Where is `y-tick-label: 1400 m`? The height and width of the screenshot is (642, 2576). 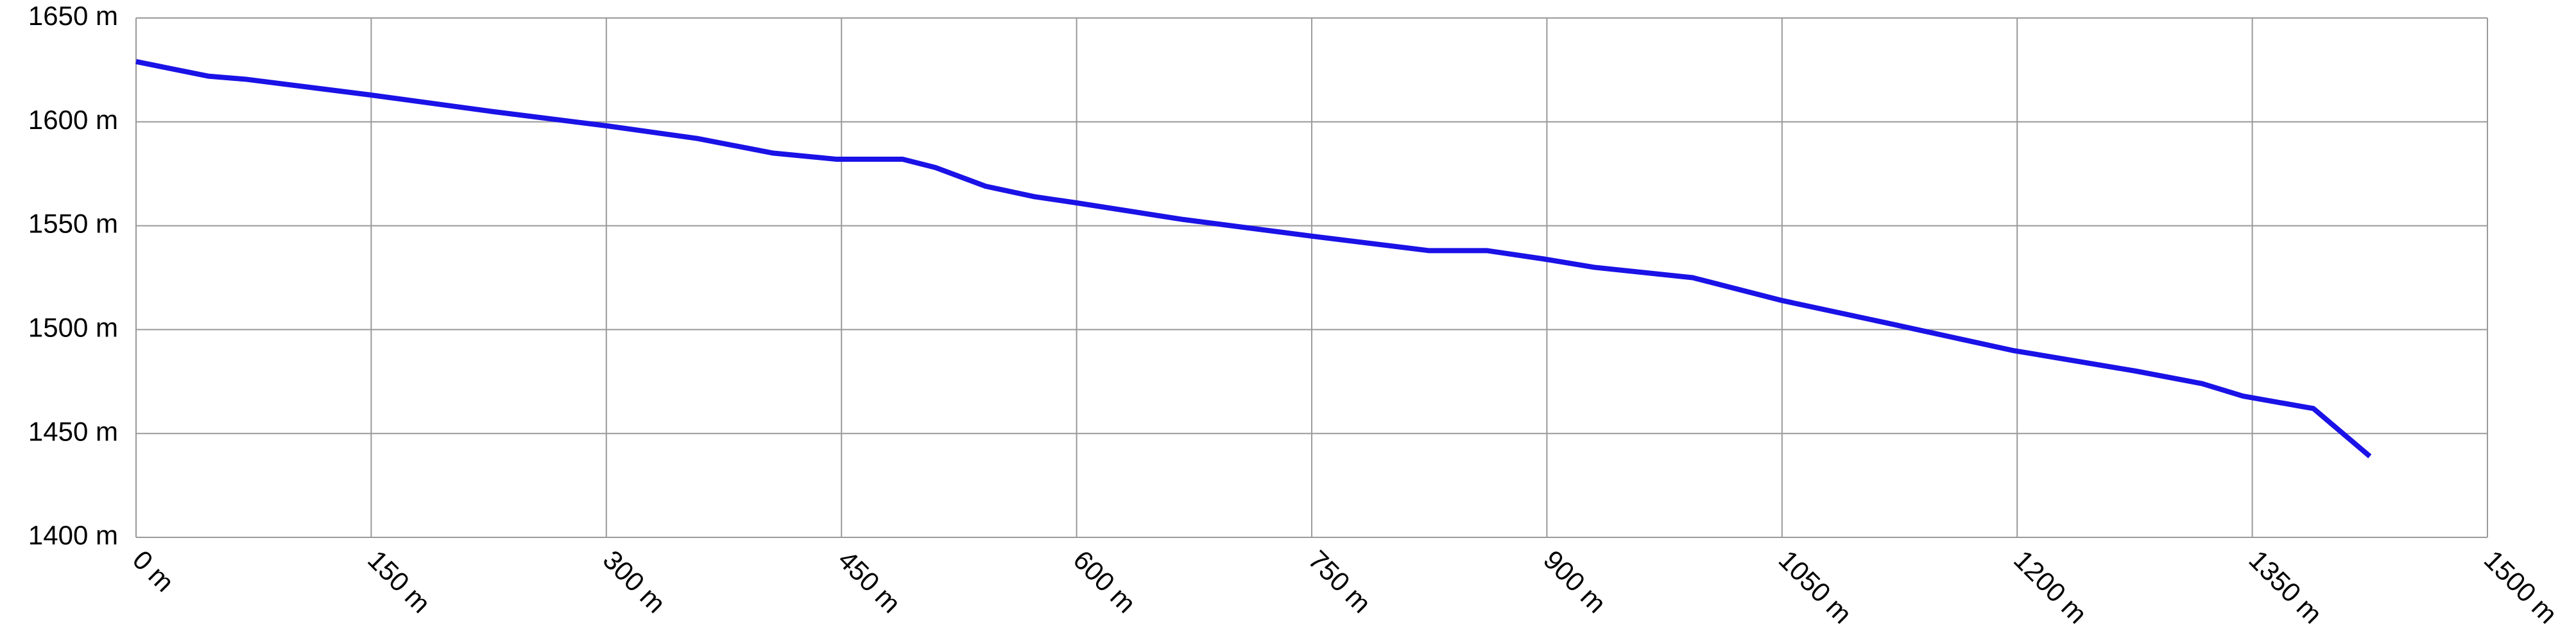
y-tick-label: 1400 m is located at coordinates (73, 535).